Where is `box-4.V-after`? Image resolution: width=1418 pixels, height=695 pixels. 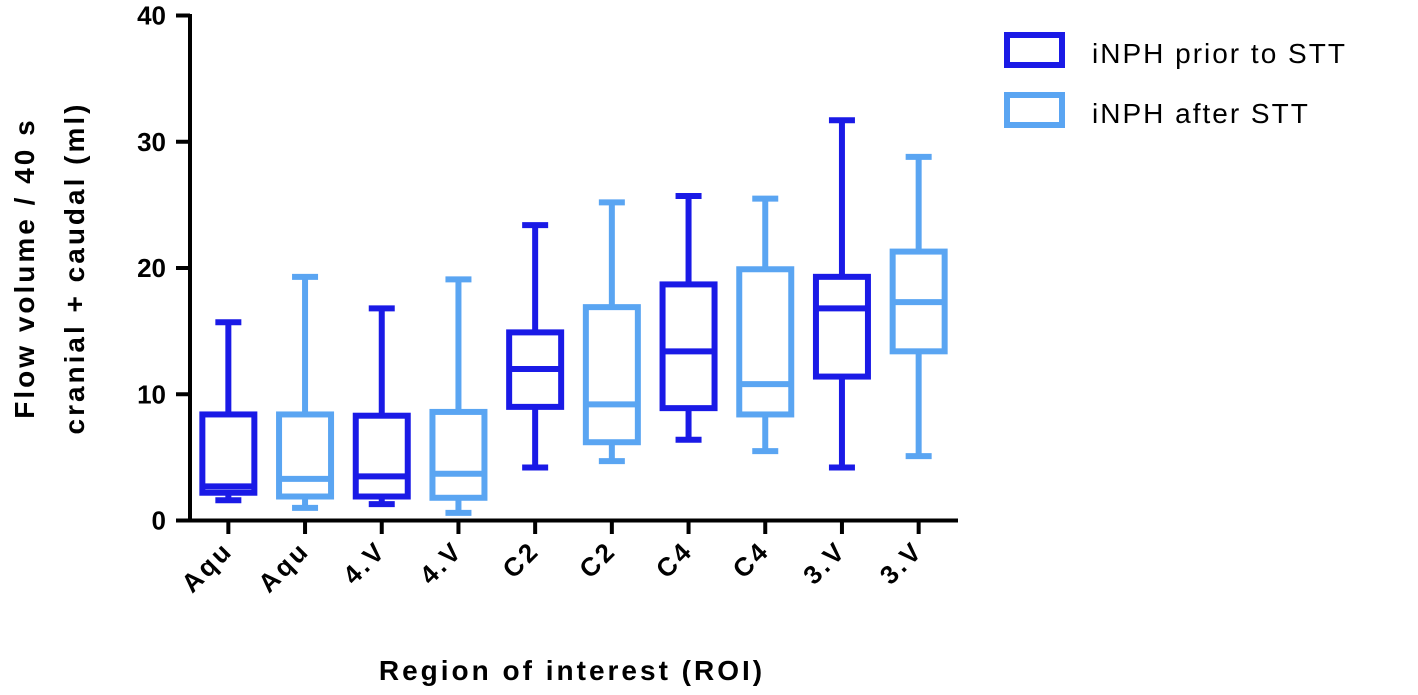 box-4.V-after is located at coordinates (458, 396).